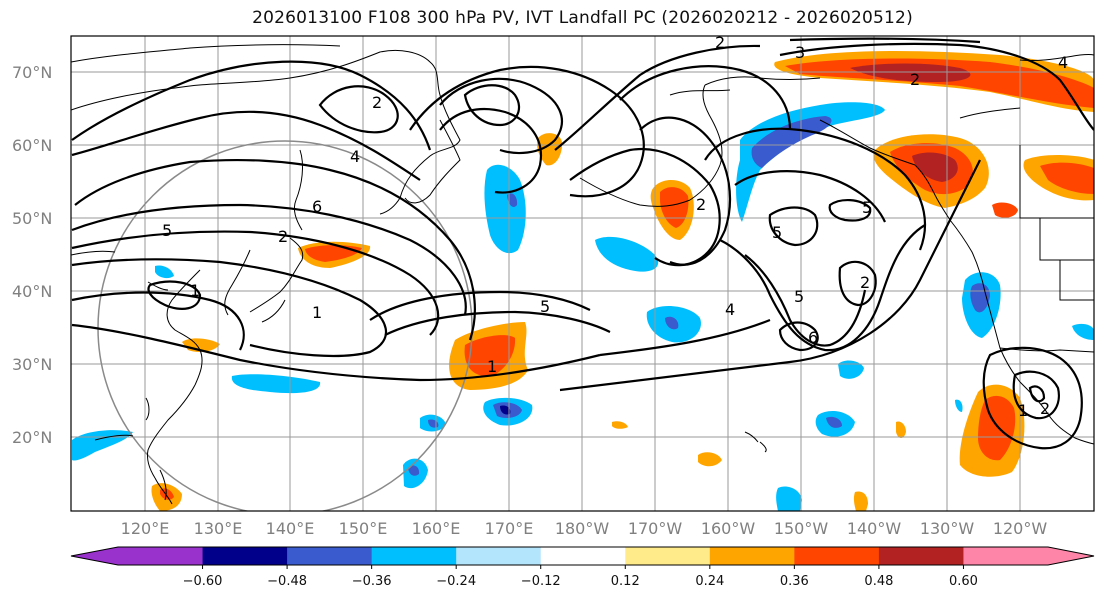 The height and width of the screenshot is (604, 1105). What do you see at coordinates (874, 528) in the screenshot?
I see `lon-label: 140°W` at bounding box center [874, 528].